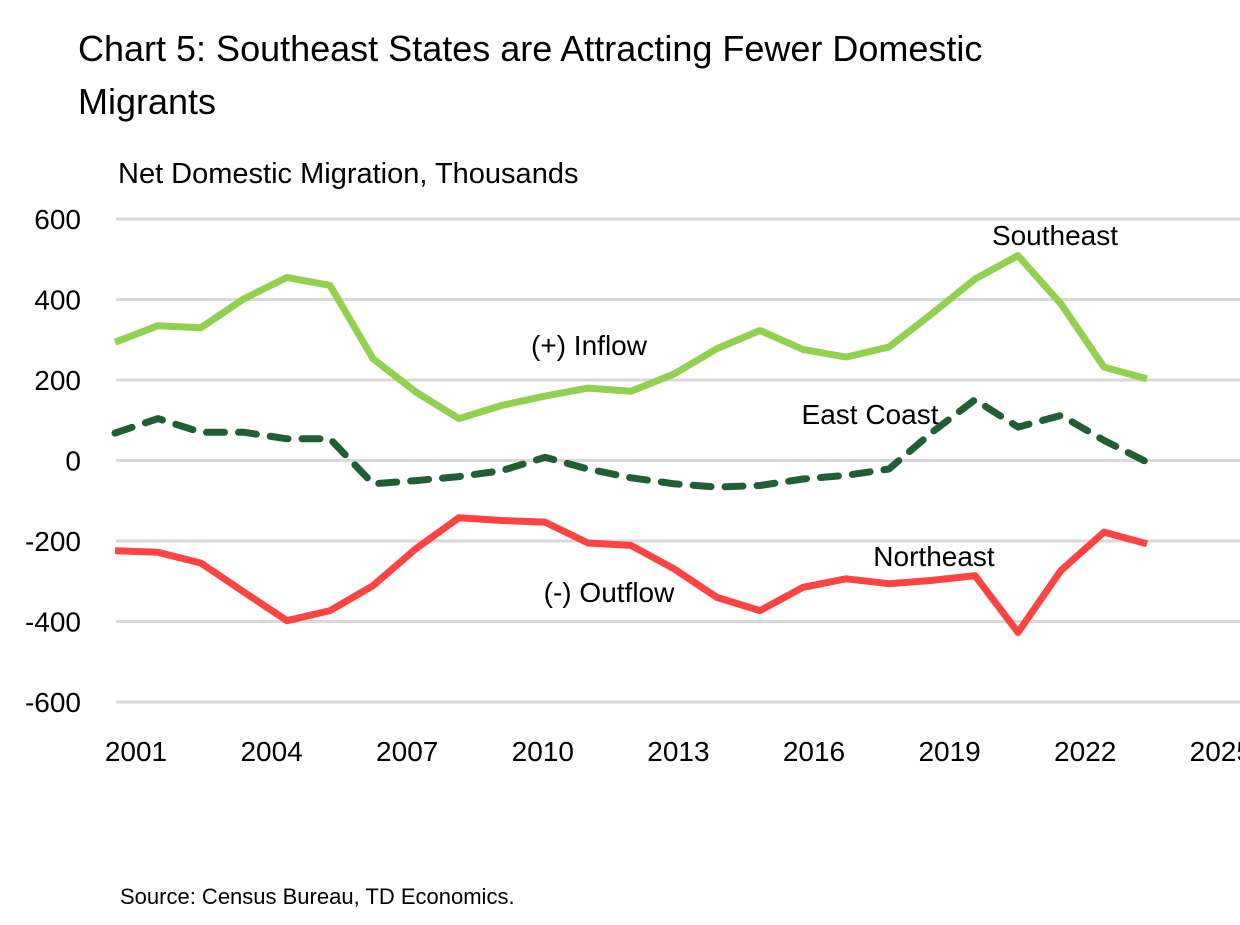  Describe the element at coordinates (271, 751) in the screenshot. I see `x-tick-label: 2004` at that location.